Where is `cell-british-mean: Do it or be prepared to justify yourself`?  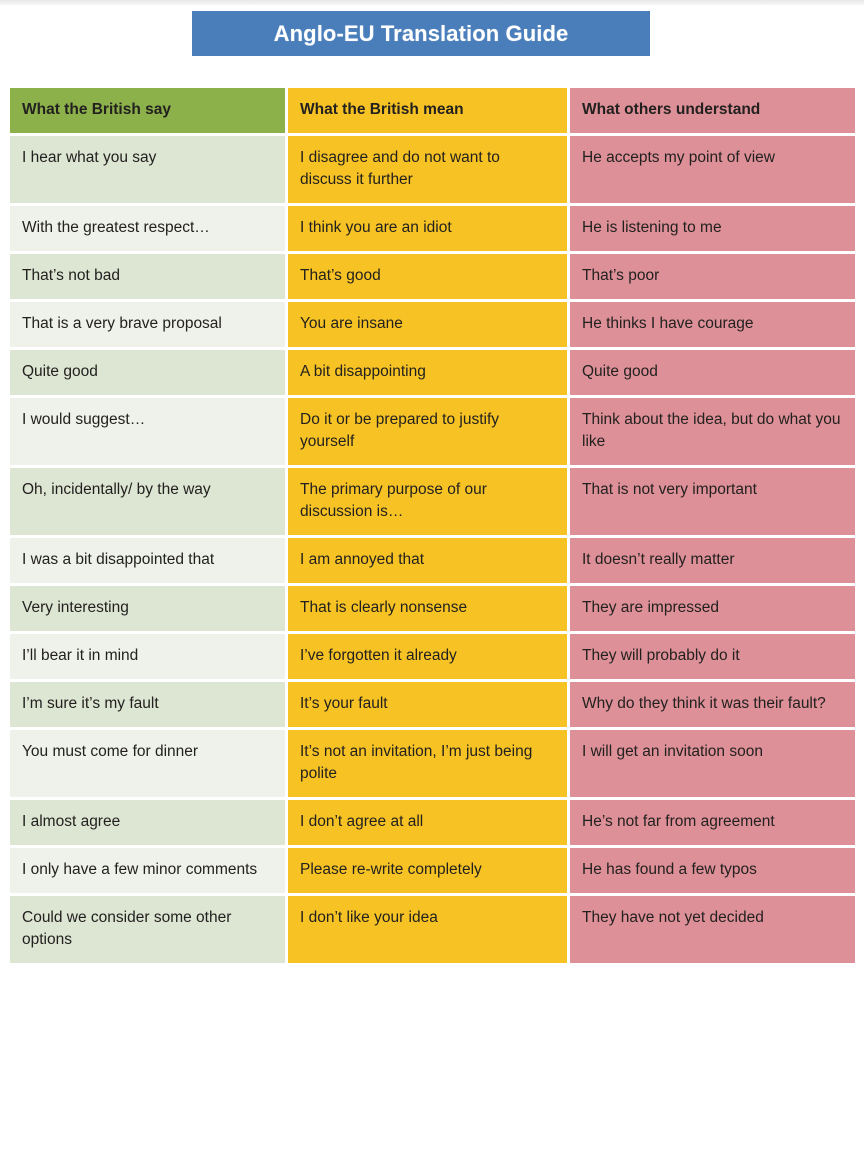 cell-british-mean: Do it or be prepared to justify yourself is located at coordinates (429, 433).